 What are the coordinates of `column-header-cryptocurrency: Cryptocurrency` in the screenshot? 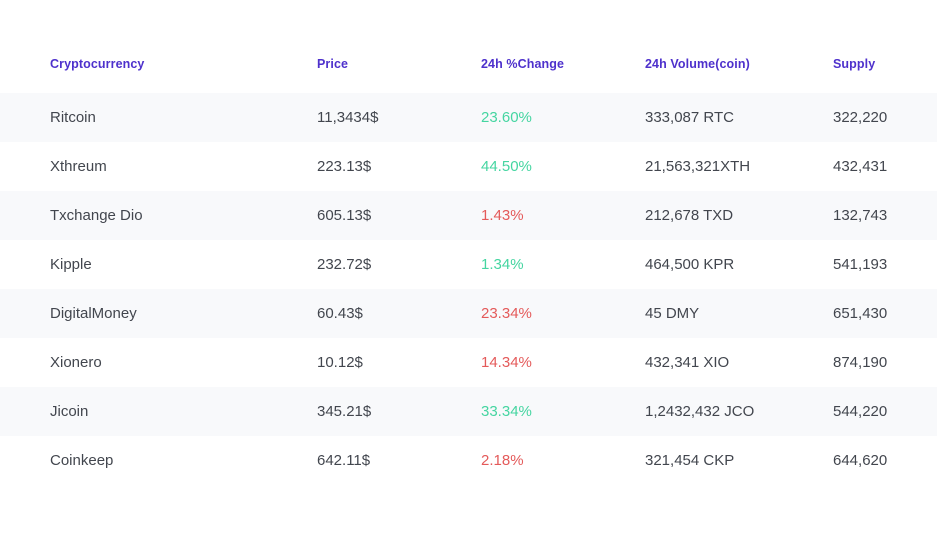 It's located at (97, 63).